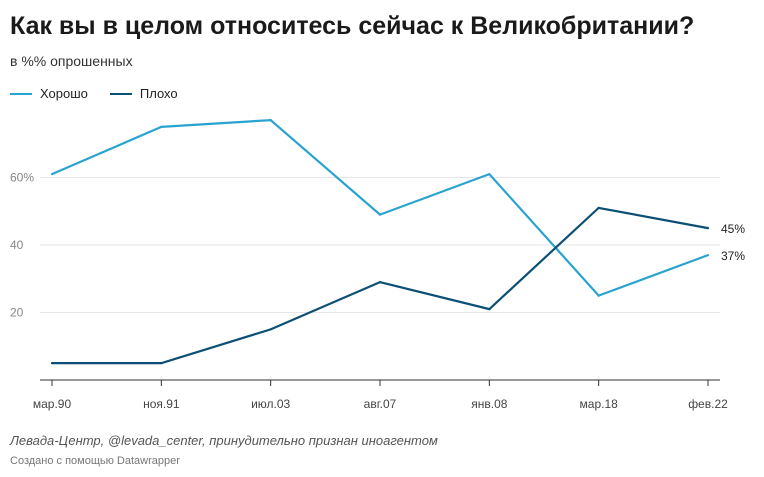 The height and width of the screenshot is (477, 764). Describe the element at coordinates (158, 93) in the screenshot. I see `legend-label-bad: Плохо` at that location.